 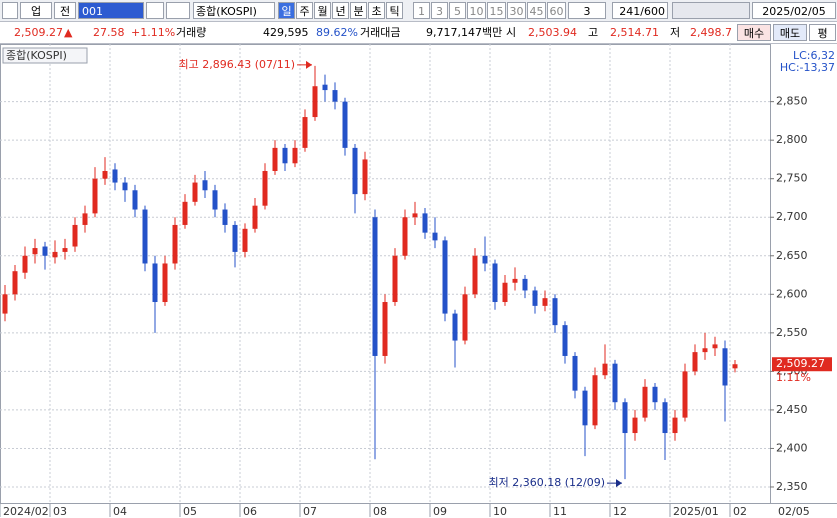 I want to click on sell-button: 매도, so click(x=790, y=32).